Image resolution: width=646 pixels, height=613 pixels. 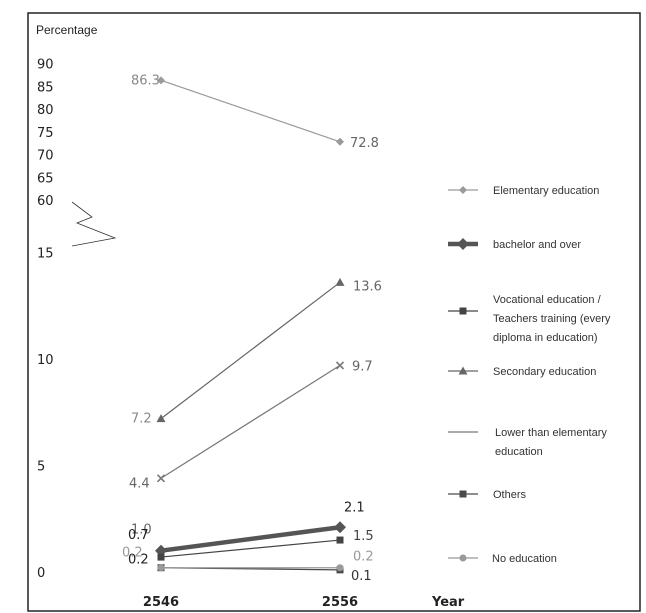 What do you see at coordinates (45, 156) in the screenshot?
I see `y-tick-label: 70` at bounding box center [45, 156].